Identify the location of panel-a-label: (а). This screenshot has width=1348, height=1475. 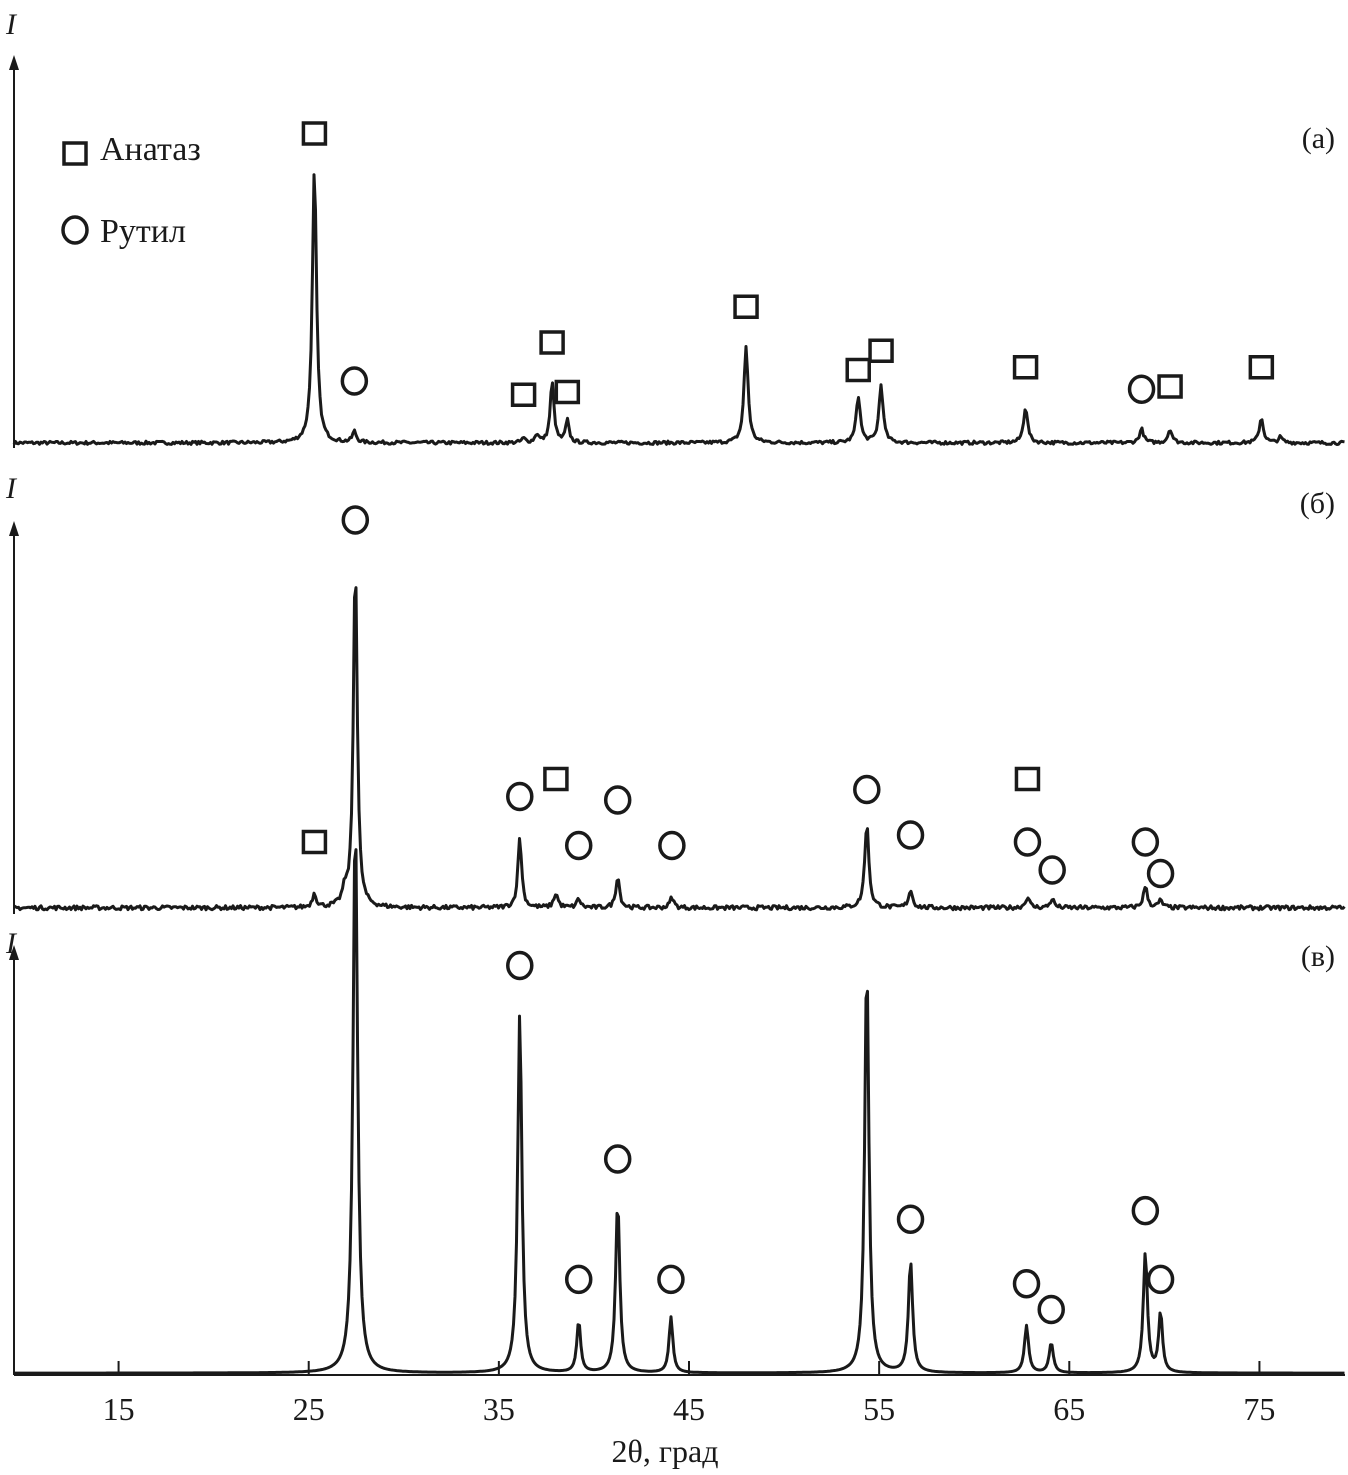
(1318, 138).